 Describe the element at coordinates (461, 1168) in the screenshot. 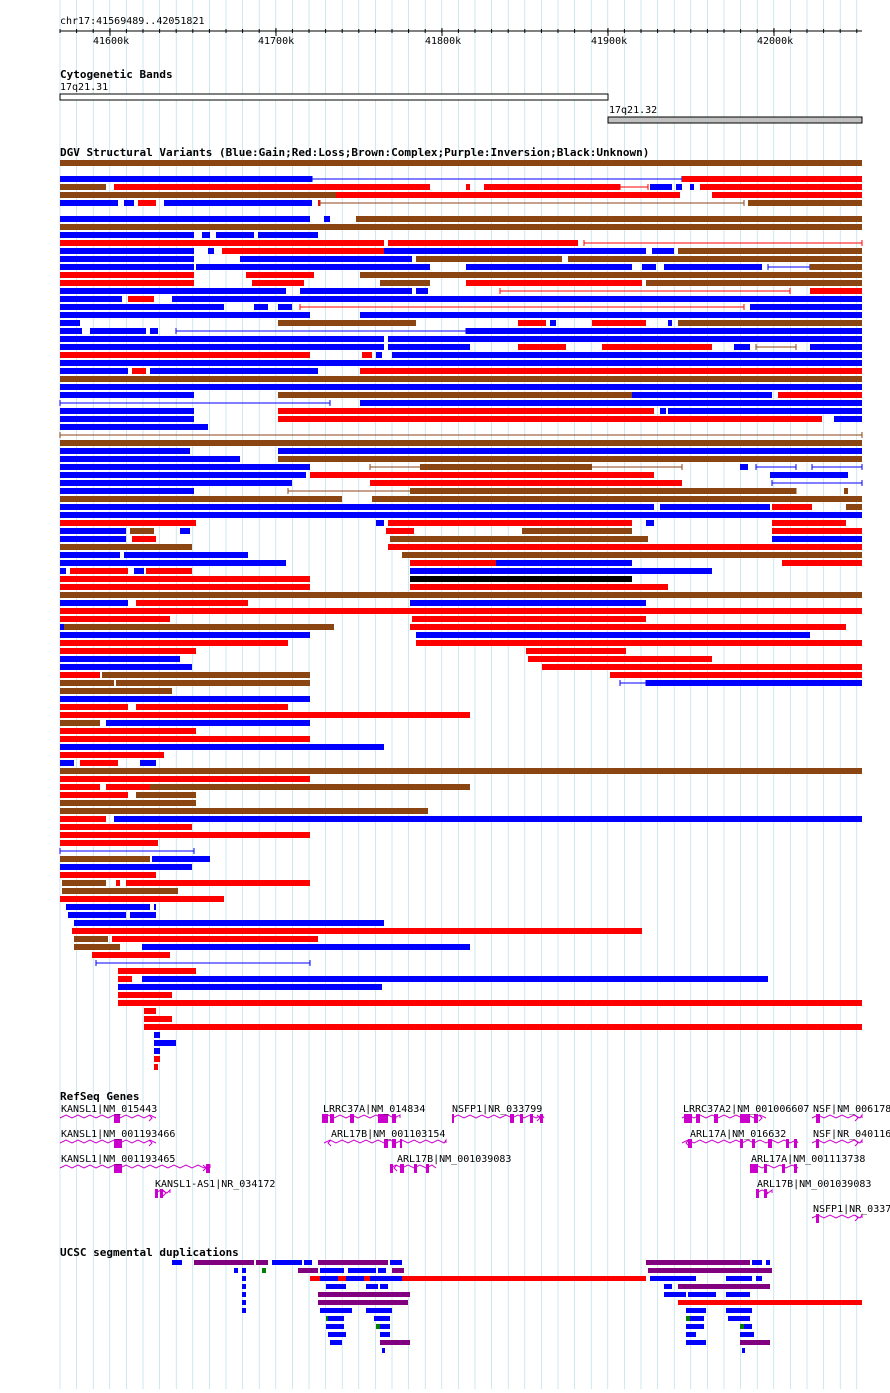

I see `gene-models` at that location.